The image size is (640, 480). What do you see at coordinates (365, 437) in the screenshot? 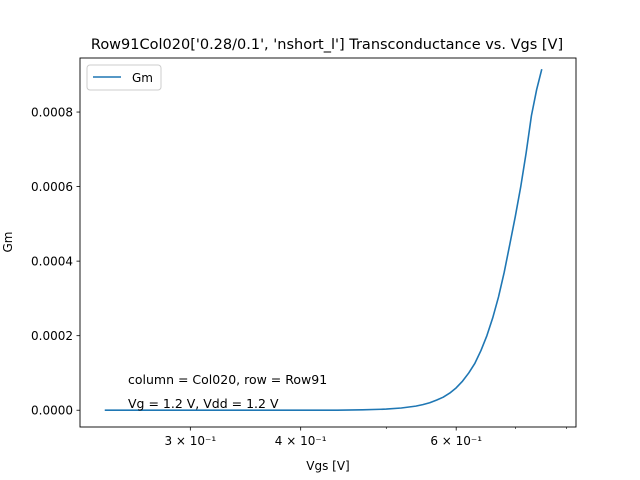
I see `x-axis-ticks: 3 × 10⁻¹ 4 × 10⁻¹ 6 × 10⁻¹` at bounding box center [365, 437].